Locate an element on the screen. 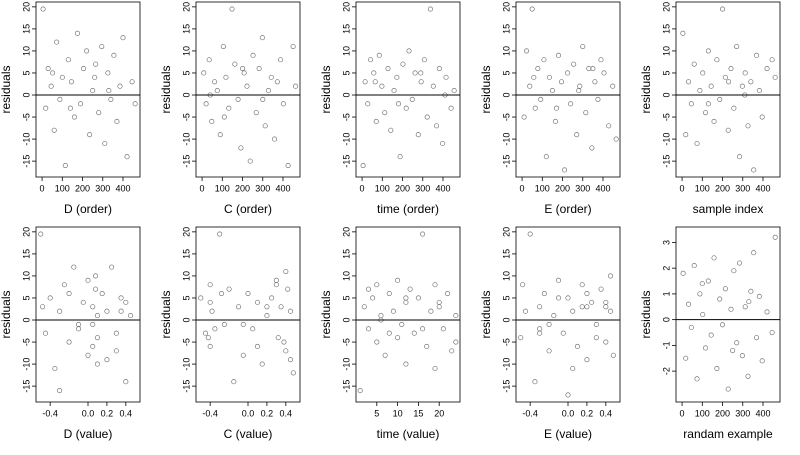  x-tick-label: 0 is located at coordinates (362, 188).